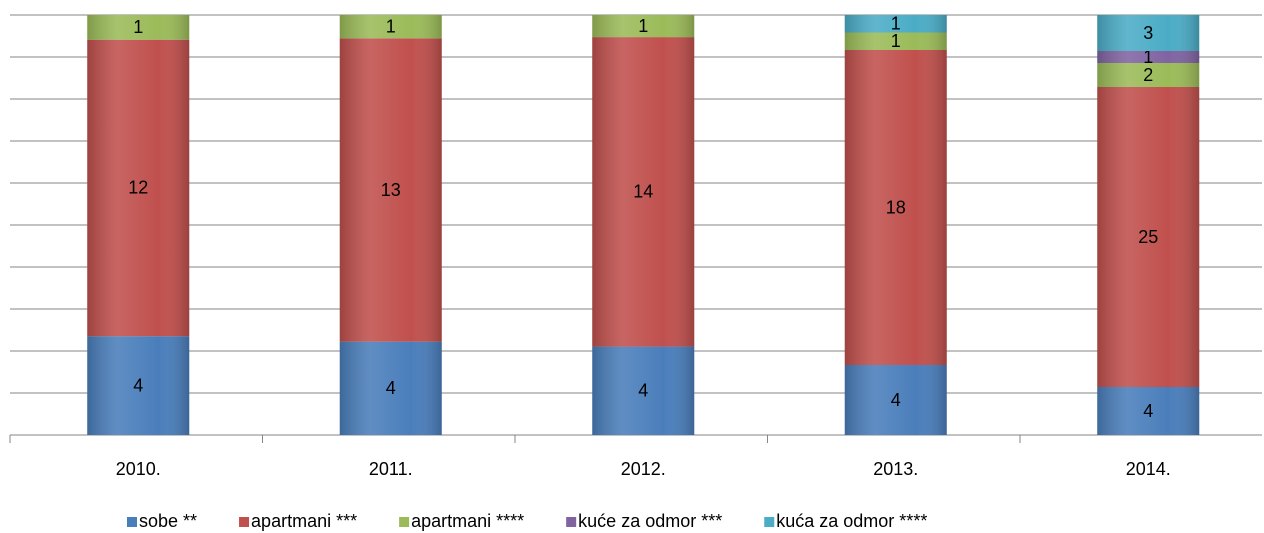 The height and width of the screenshot is (533, 1264). Describe the element at coordinates (467, 521) in the screenshot. I see `legend-label: apartmani ****` at that location.